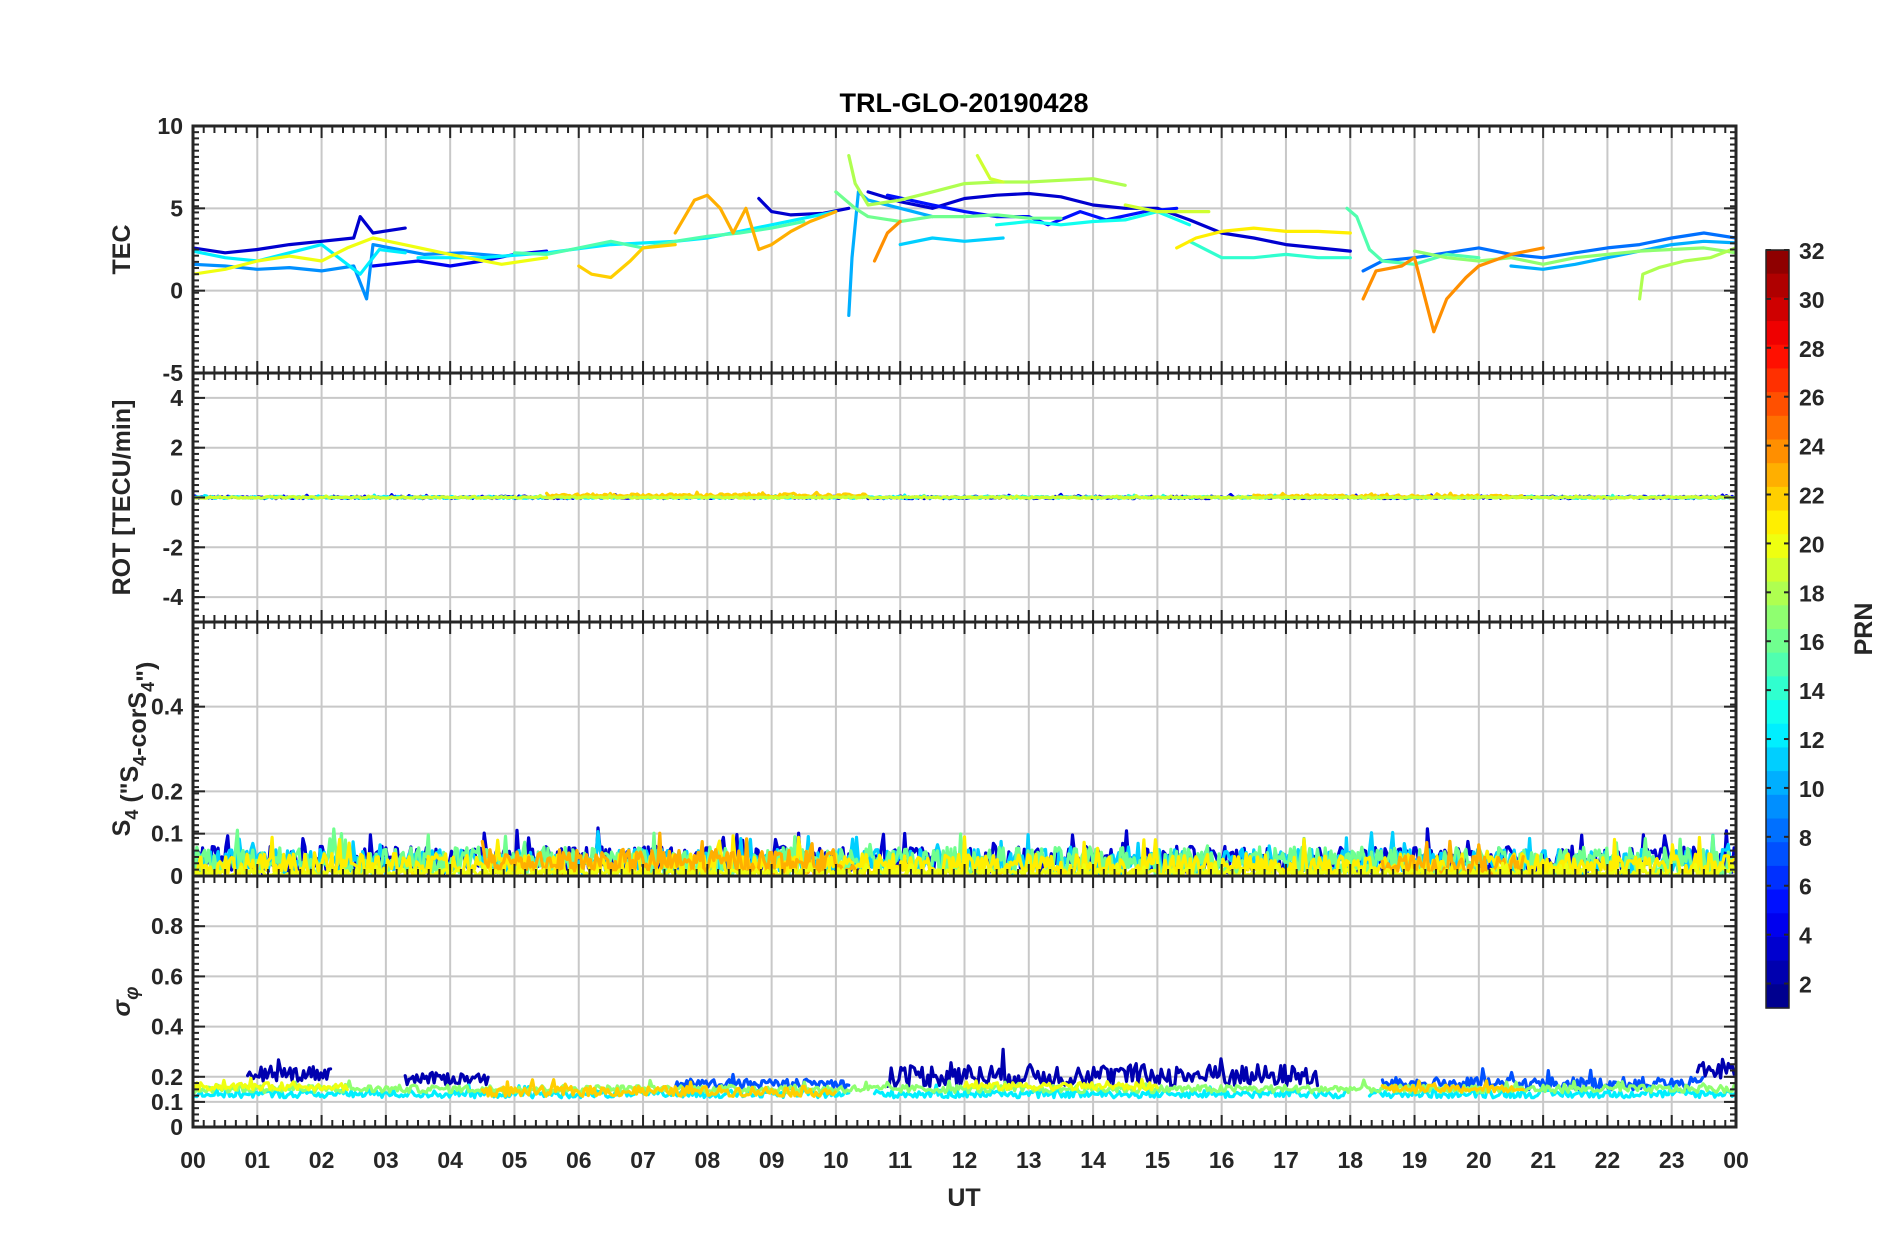 The image size is (1902, 1236). I want to click on y-tick-label: 2, so click(176, 448).